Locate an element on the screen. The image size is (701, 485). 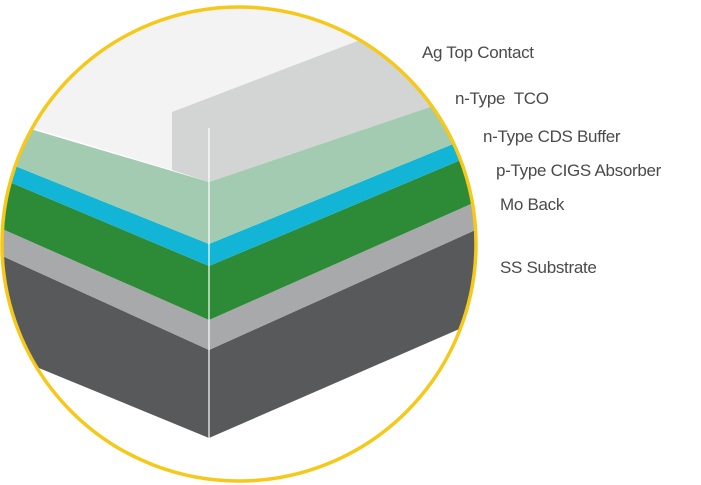
label-n-type-tco: n-Type TCO is located at coordinates (502, 98).